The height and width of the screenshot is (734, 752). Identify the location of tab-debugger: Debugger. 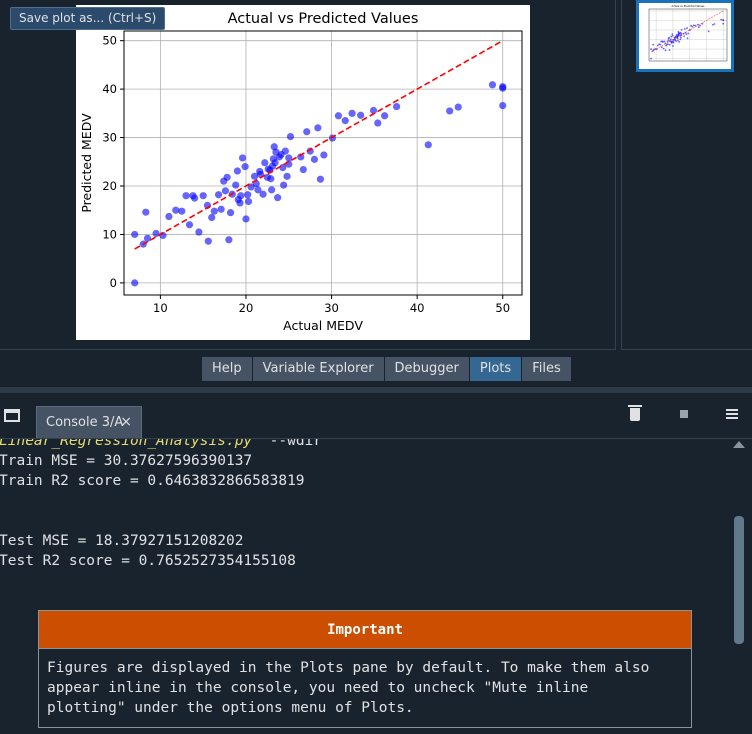
(427, 369).